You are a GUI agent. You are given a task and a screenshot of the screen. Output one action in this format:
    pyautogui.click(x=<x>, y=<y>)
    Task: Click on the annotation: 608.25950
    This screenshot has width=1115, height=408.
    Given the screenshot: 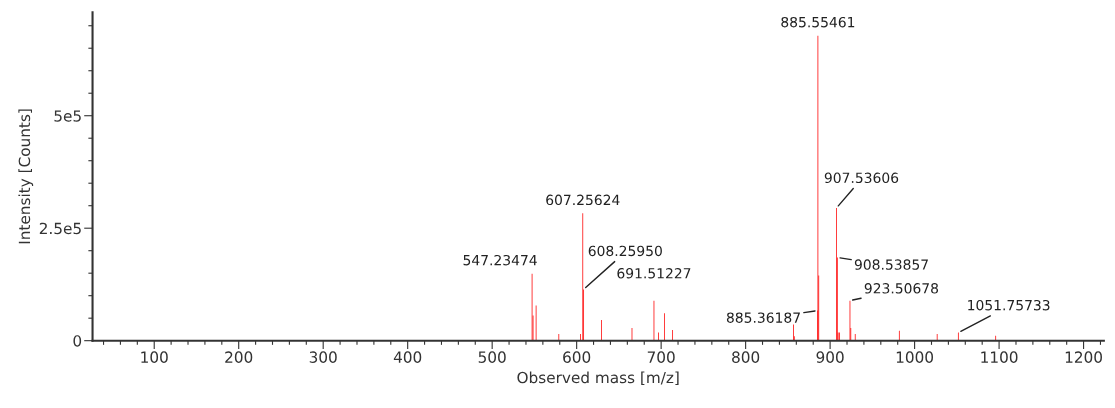 What is the action you would take?
    pyautogui.click(x=625, y=251)
    